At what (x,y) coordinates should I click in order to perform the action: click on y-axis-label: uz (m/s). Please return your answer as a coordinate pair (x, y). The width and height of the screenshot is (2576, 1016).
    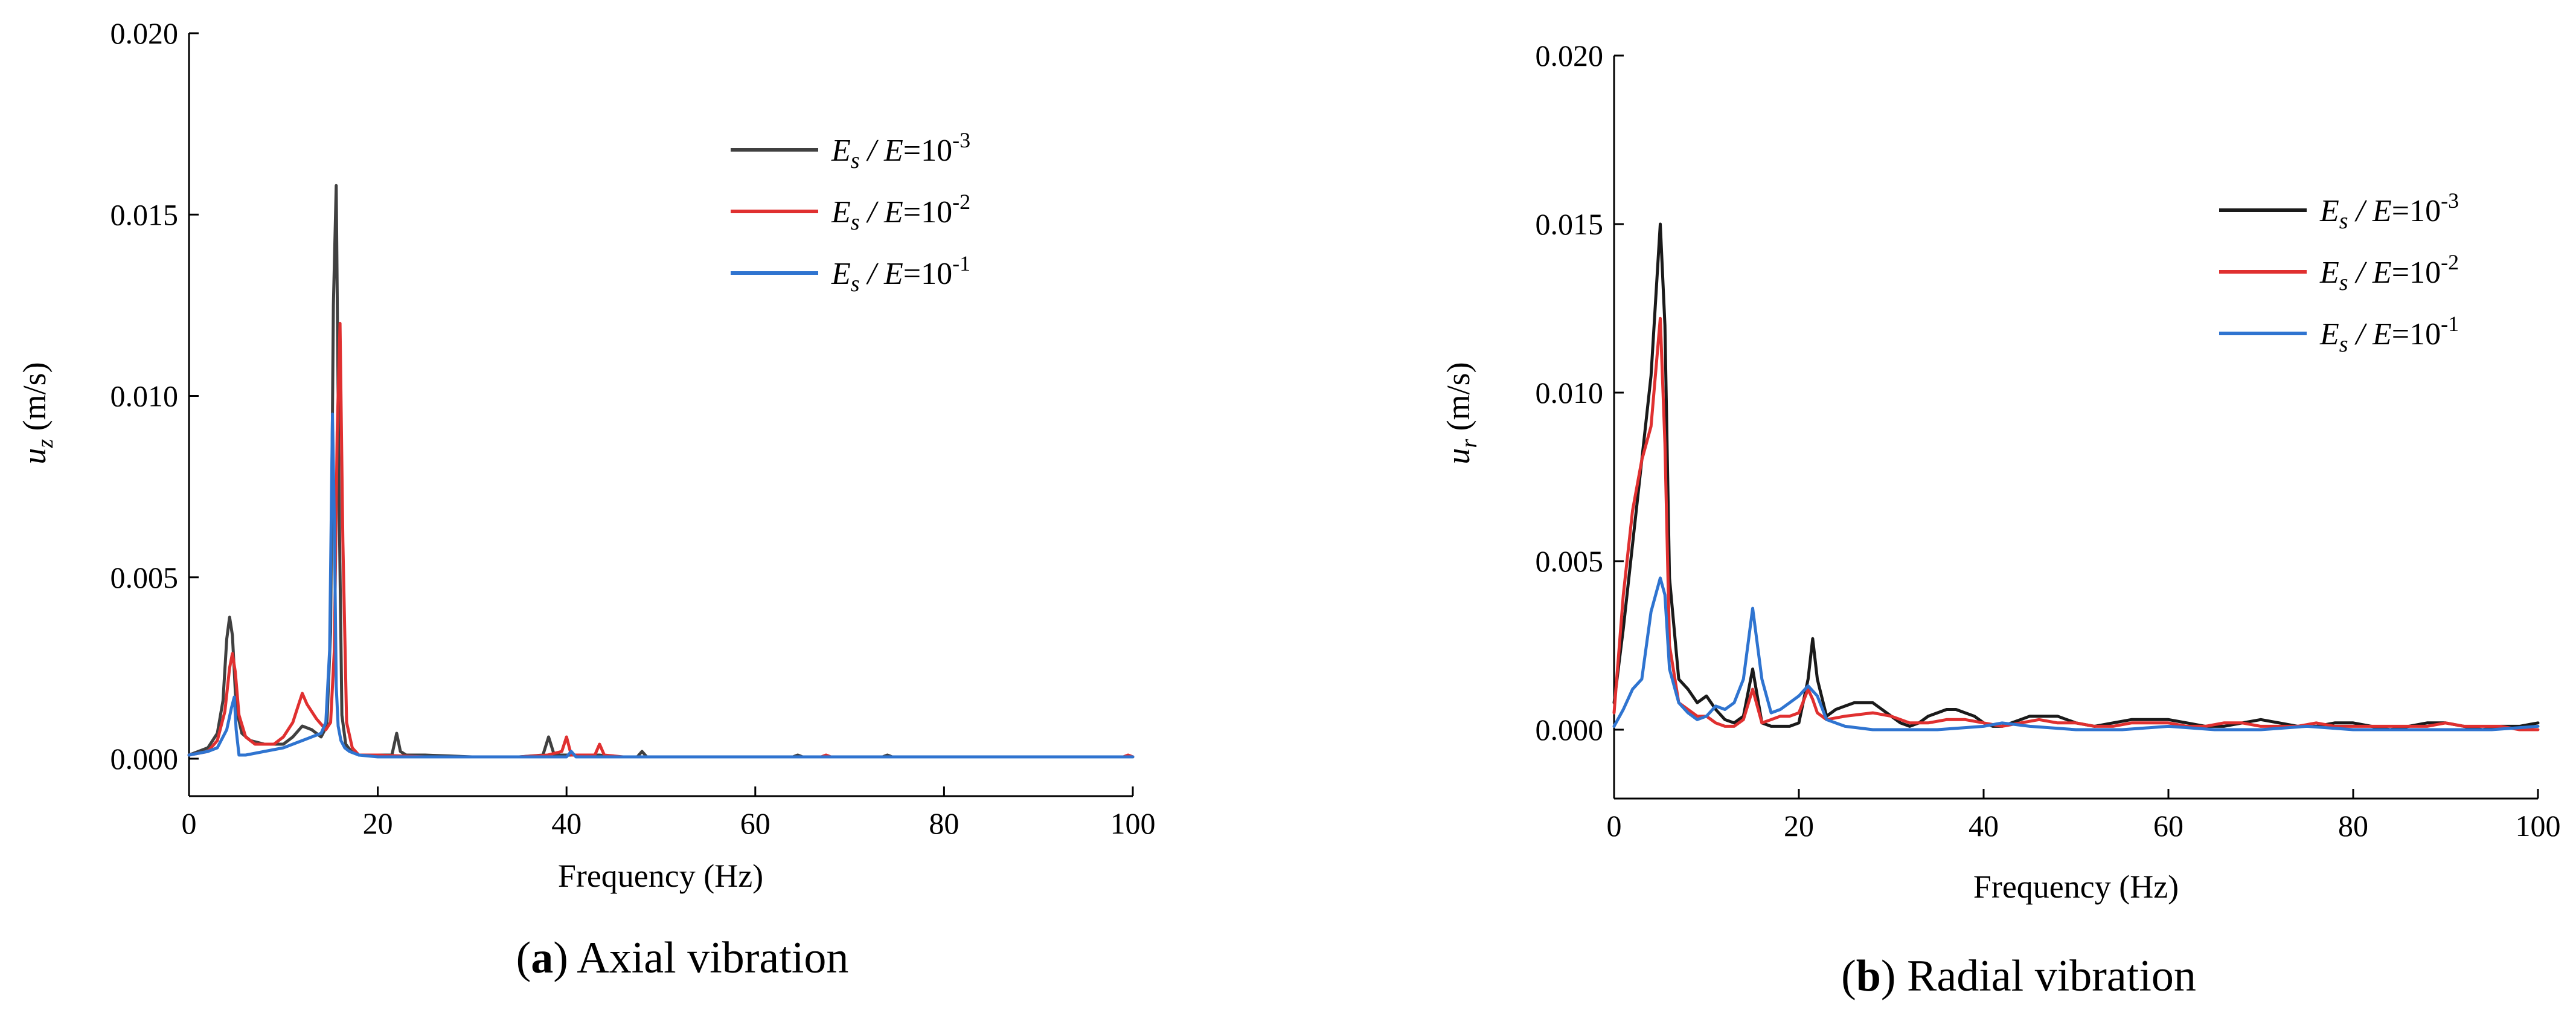
    Looking at the image, I should click on (37, 413).